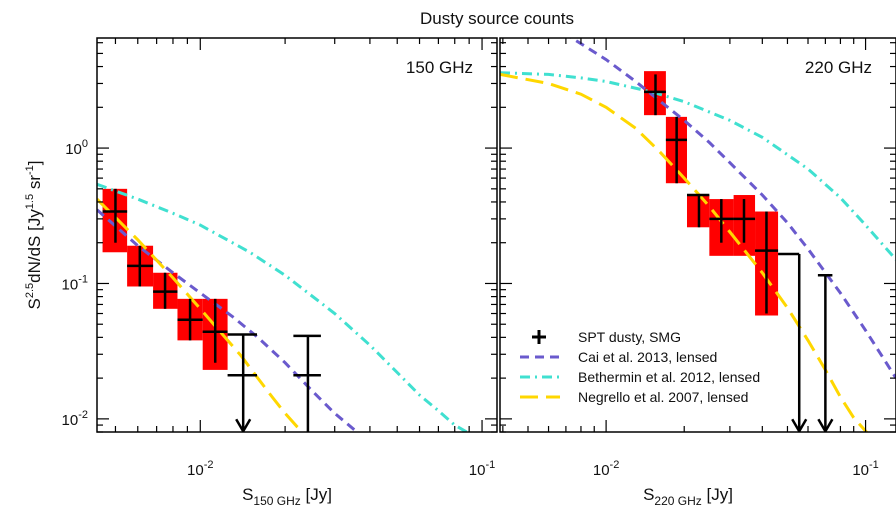  I want to click on y-axis-title: S2.5dN/dS [Jy1.5 sr-1], so click(34, 234).